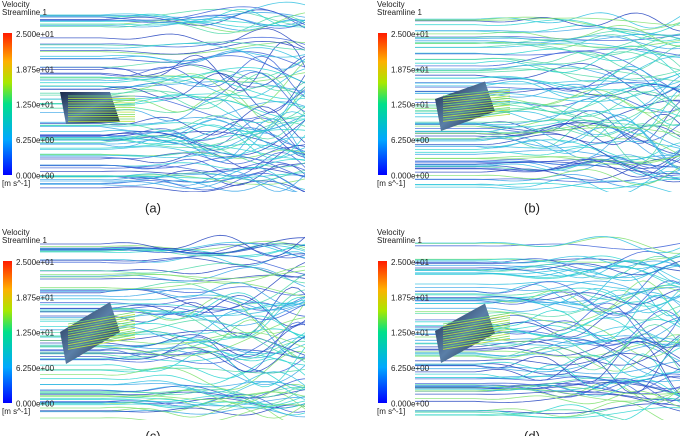 The image size is (685, 436). I want to click on caption: (c), so click(152, 432).